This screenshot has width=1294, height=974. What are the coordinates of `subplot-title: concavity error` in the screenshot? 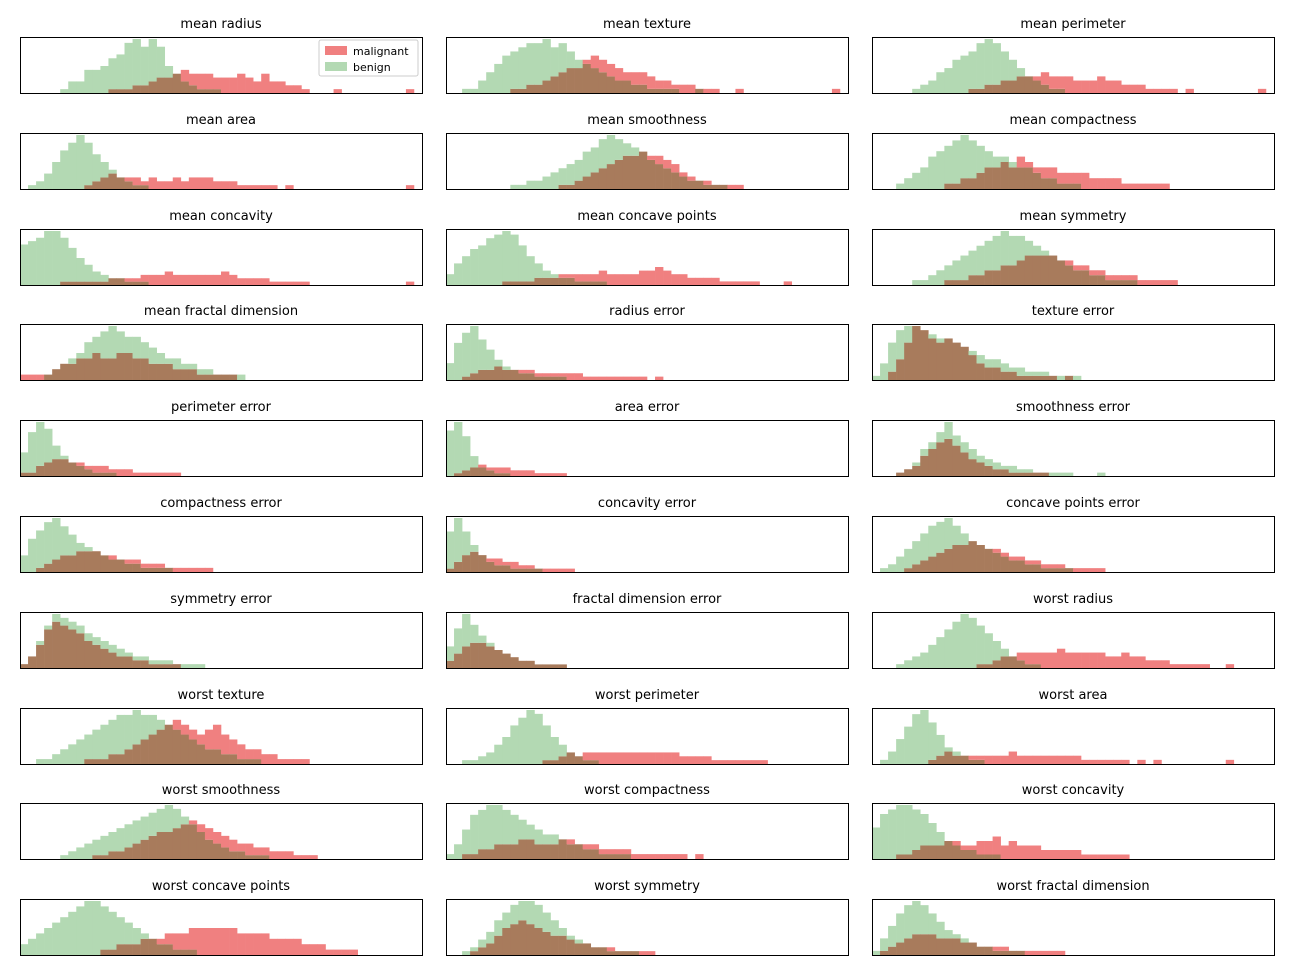 It's located at (647, 503).